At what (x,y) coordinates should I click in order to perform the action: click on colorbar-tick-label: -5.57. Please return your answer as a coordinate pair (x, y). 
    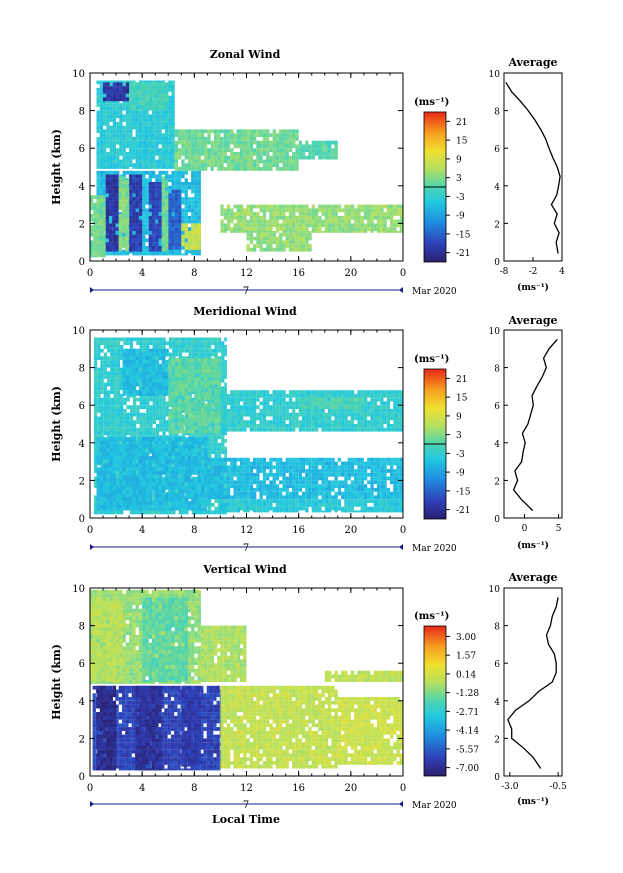
    Looking at the image, I should click on (467, 750).